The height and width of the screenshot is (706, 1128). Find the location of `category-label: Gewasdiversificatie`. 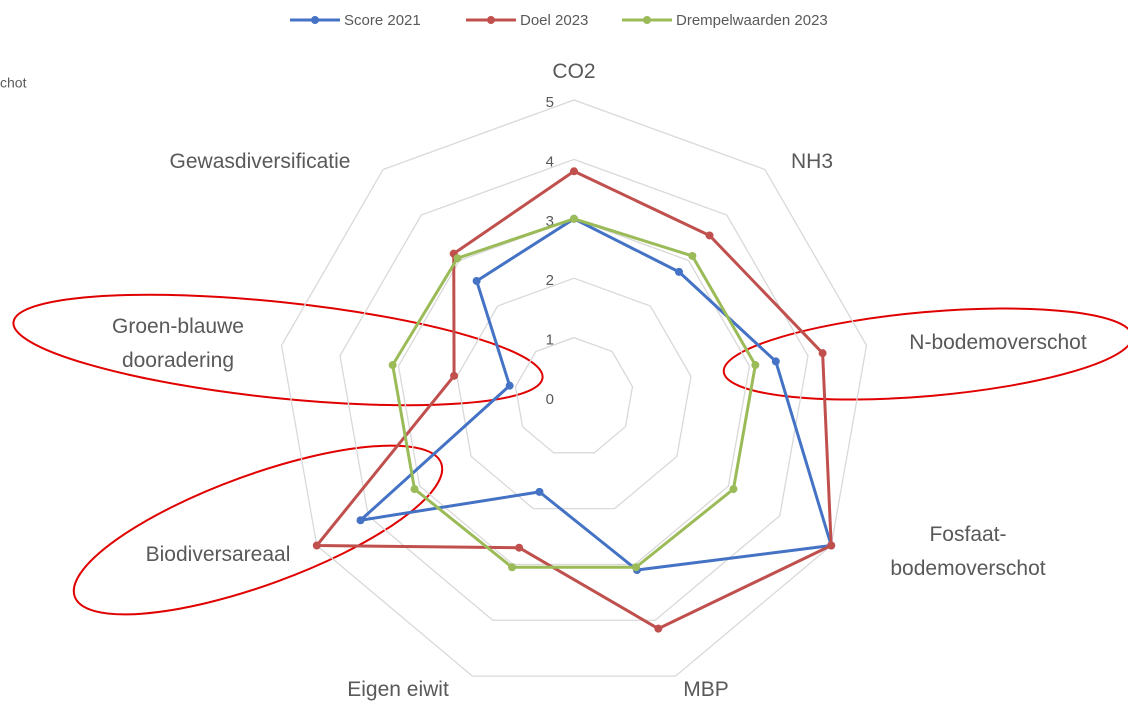

category-label: Gewasdiversificatie is located at coordinates (260, 161).